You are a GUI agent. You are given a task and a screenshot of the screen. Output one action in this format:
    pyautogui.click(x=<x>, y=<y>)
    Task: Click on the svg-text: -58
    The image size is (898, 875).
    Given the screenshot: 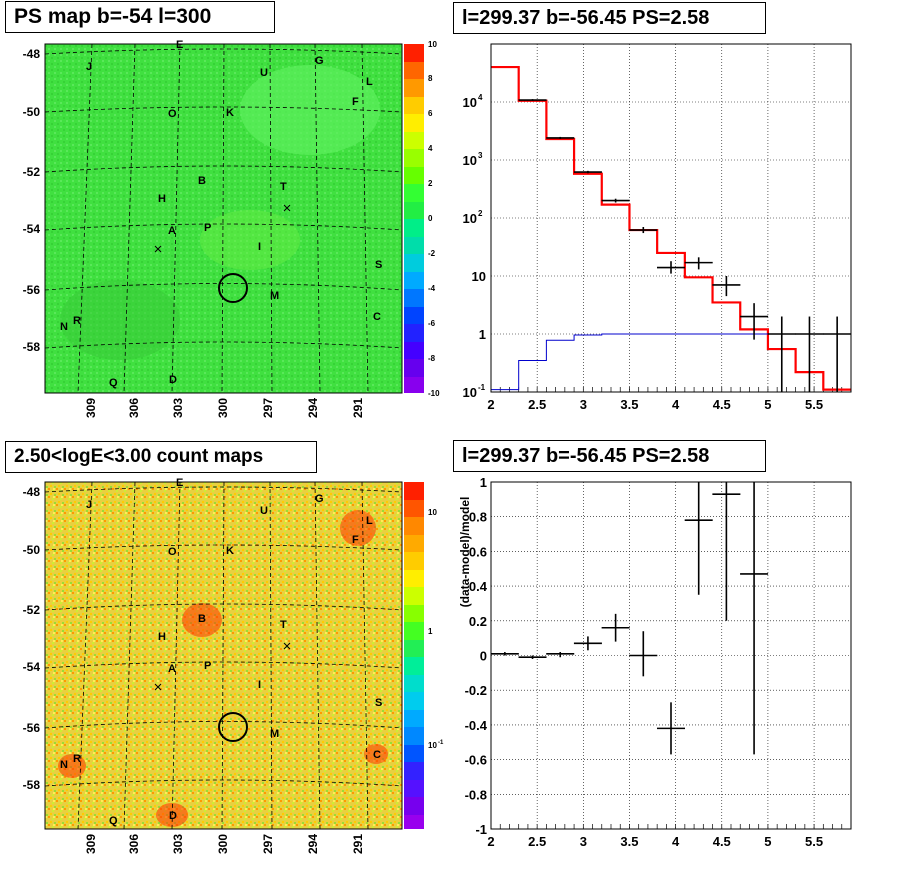 What is the action you would take?
    pyautogui.click(x=32, y=785)
    